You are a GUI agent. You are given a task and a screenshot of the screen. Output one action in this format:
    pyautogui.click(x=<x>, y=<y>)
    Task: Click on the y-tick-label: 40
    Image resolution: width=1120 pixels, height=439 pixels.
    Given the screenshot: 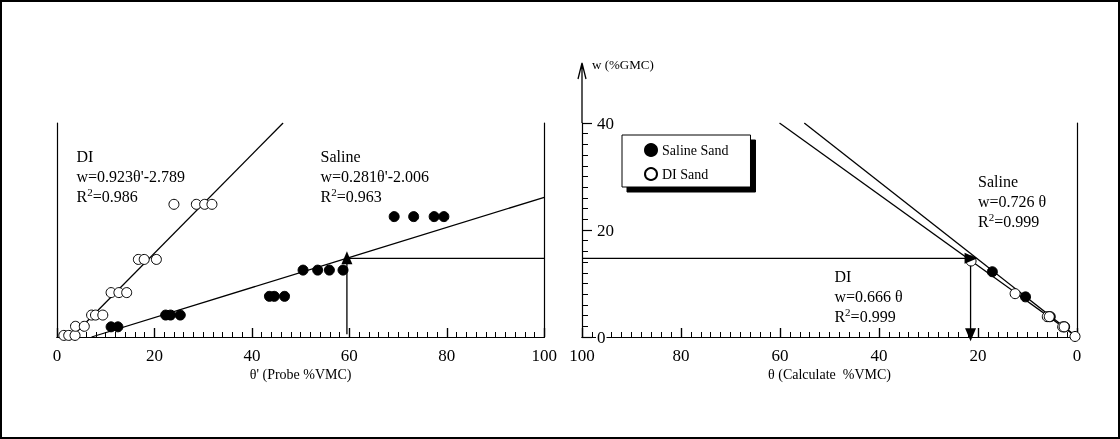 What is the action you would take?
    pyautogui.click(x=605, y=123)
    